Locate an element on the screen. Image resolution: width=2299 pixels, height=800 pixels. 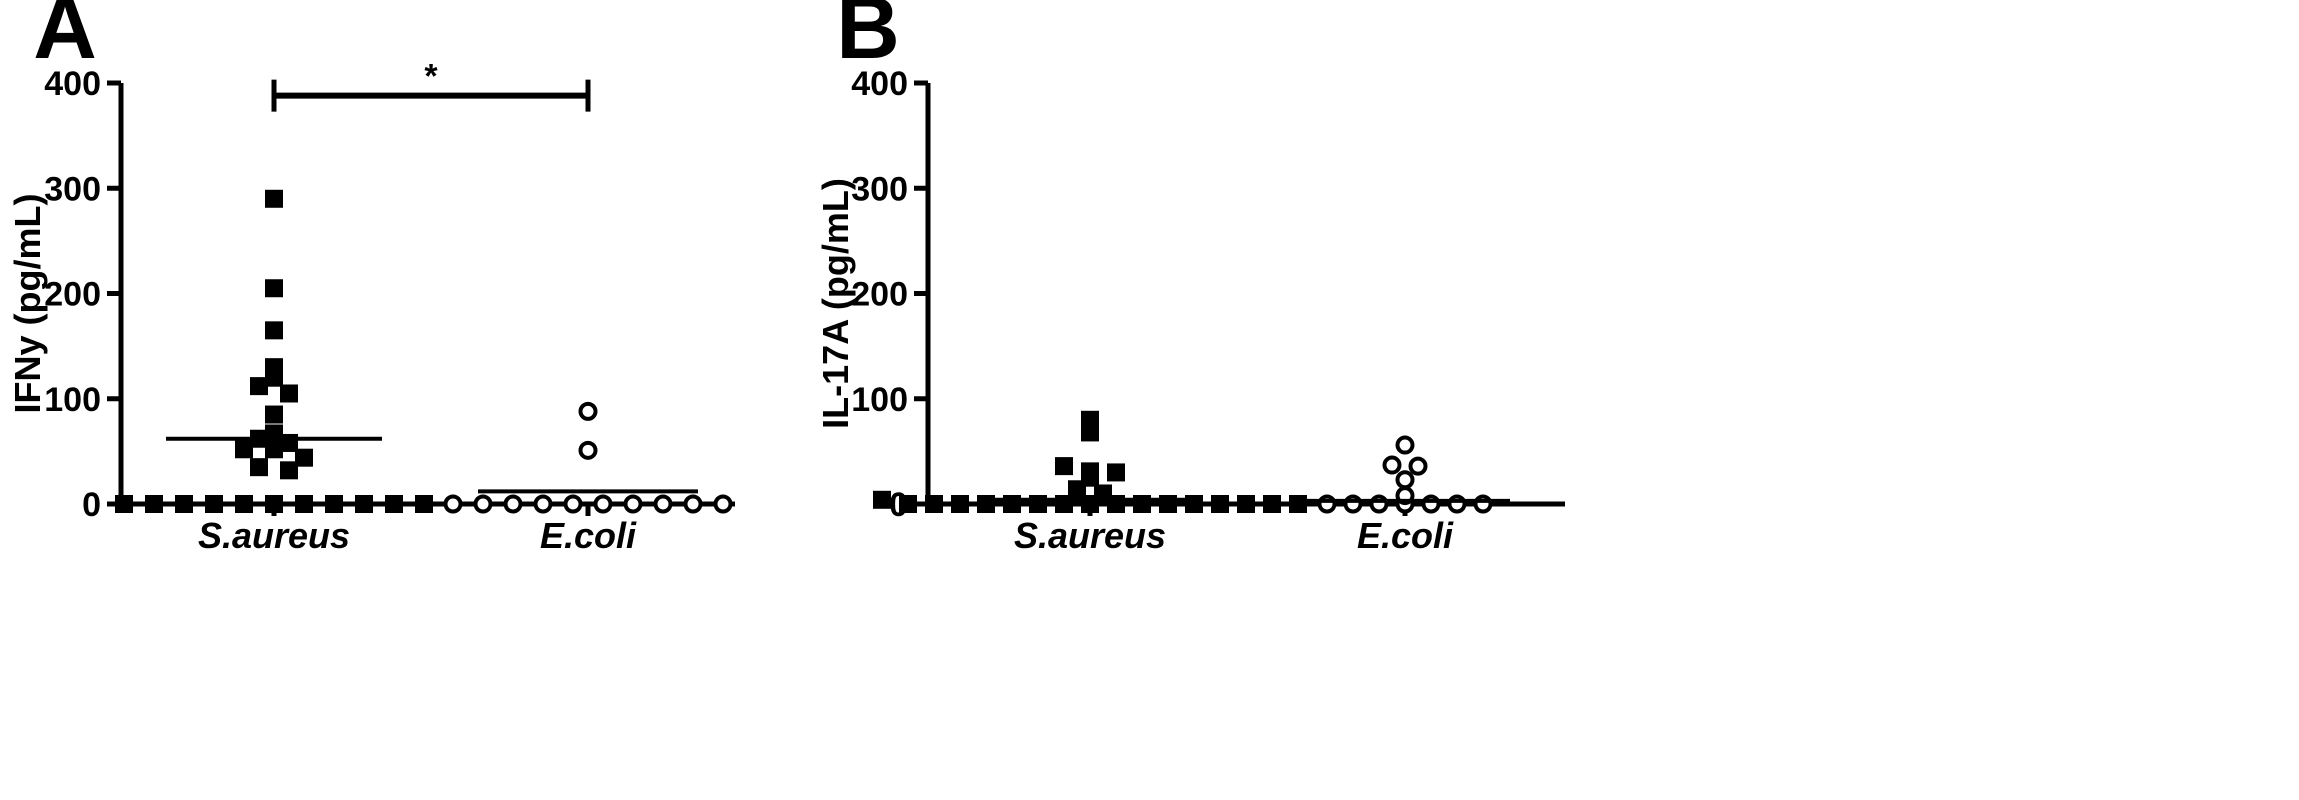
y-tick-label: 0 is located at coordinates (91, 505).